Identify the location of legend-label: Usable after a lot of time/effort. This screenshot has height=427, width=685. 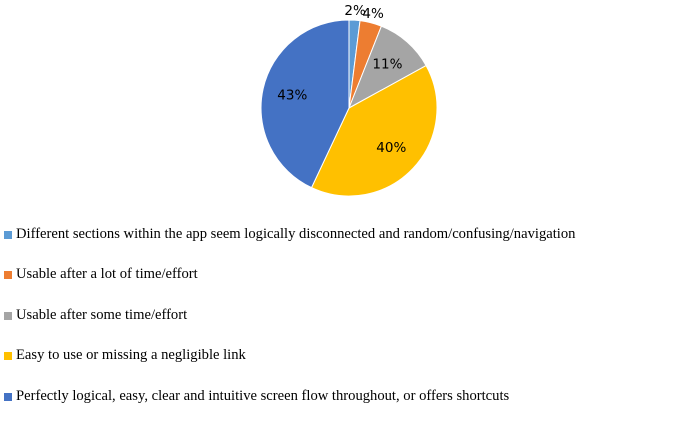
(107, 274).